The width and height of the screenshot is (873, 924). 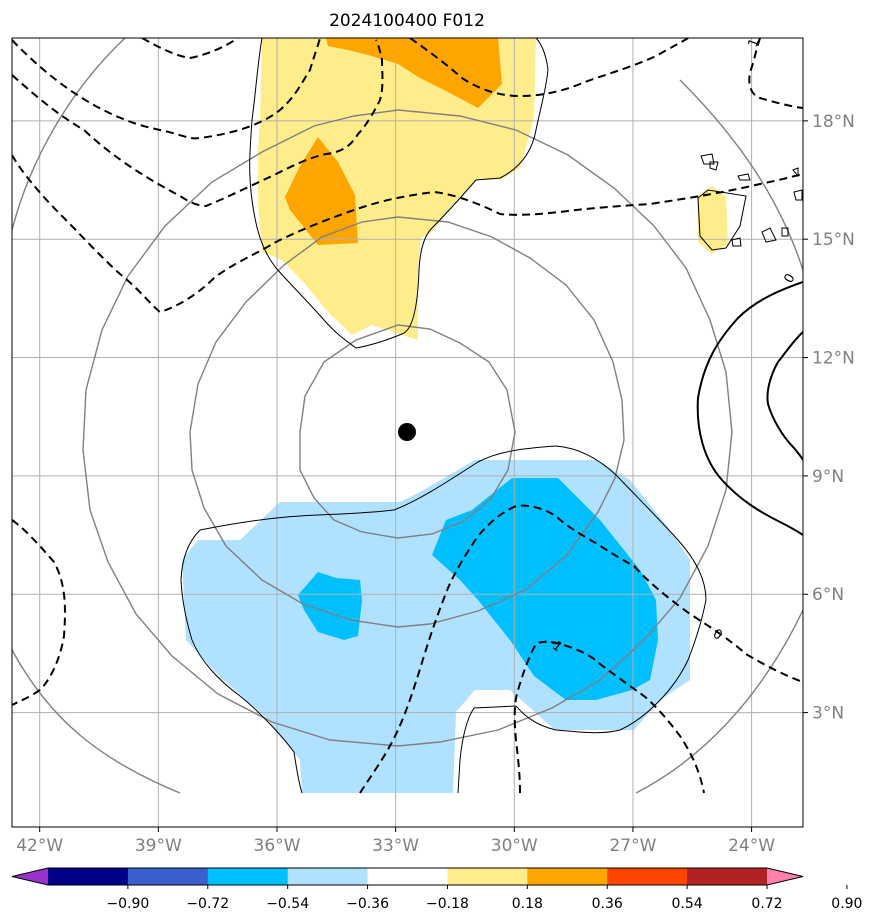 I want to click on colorbar-outline, so click(x=407, y=876).